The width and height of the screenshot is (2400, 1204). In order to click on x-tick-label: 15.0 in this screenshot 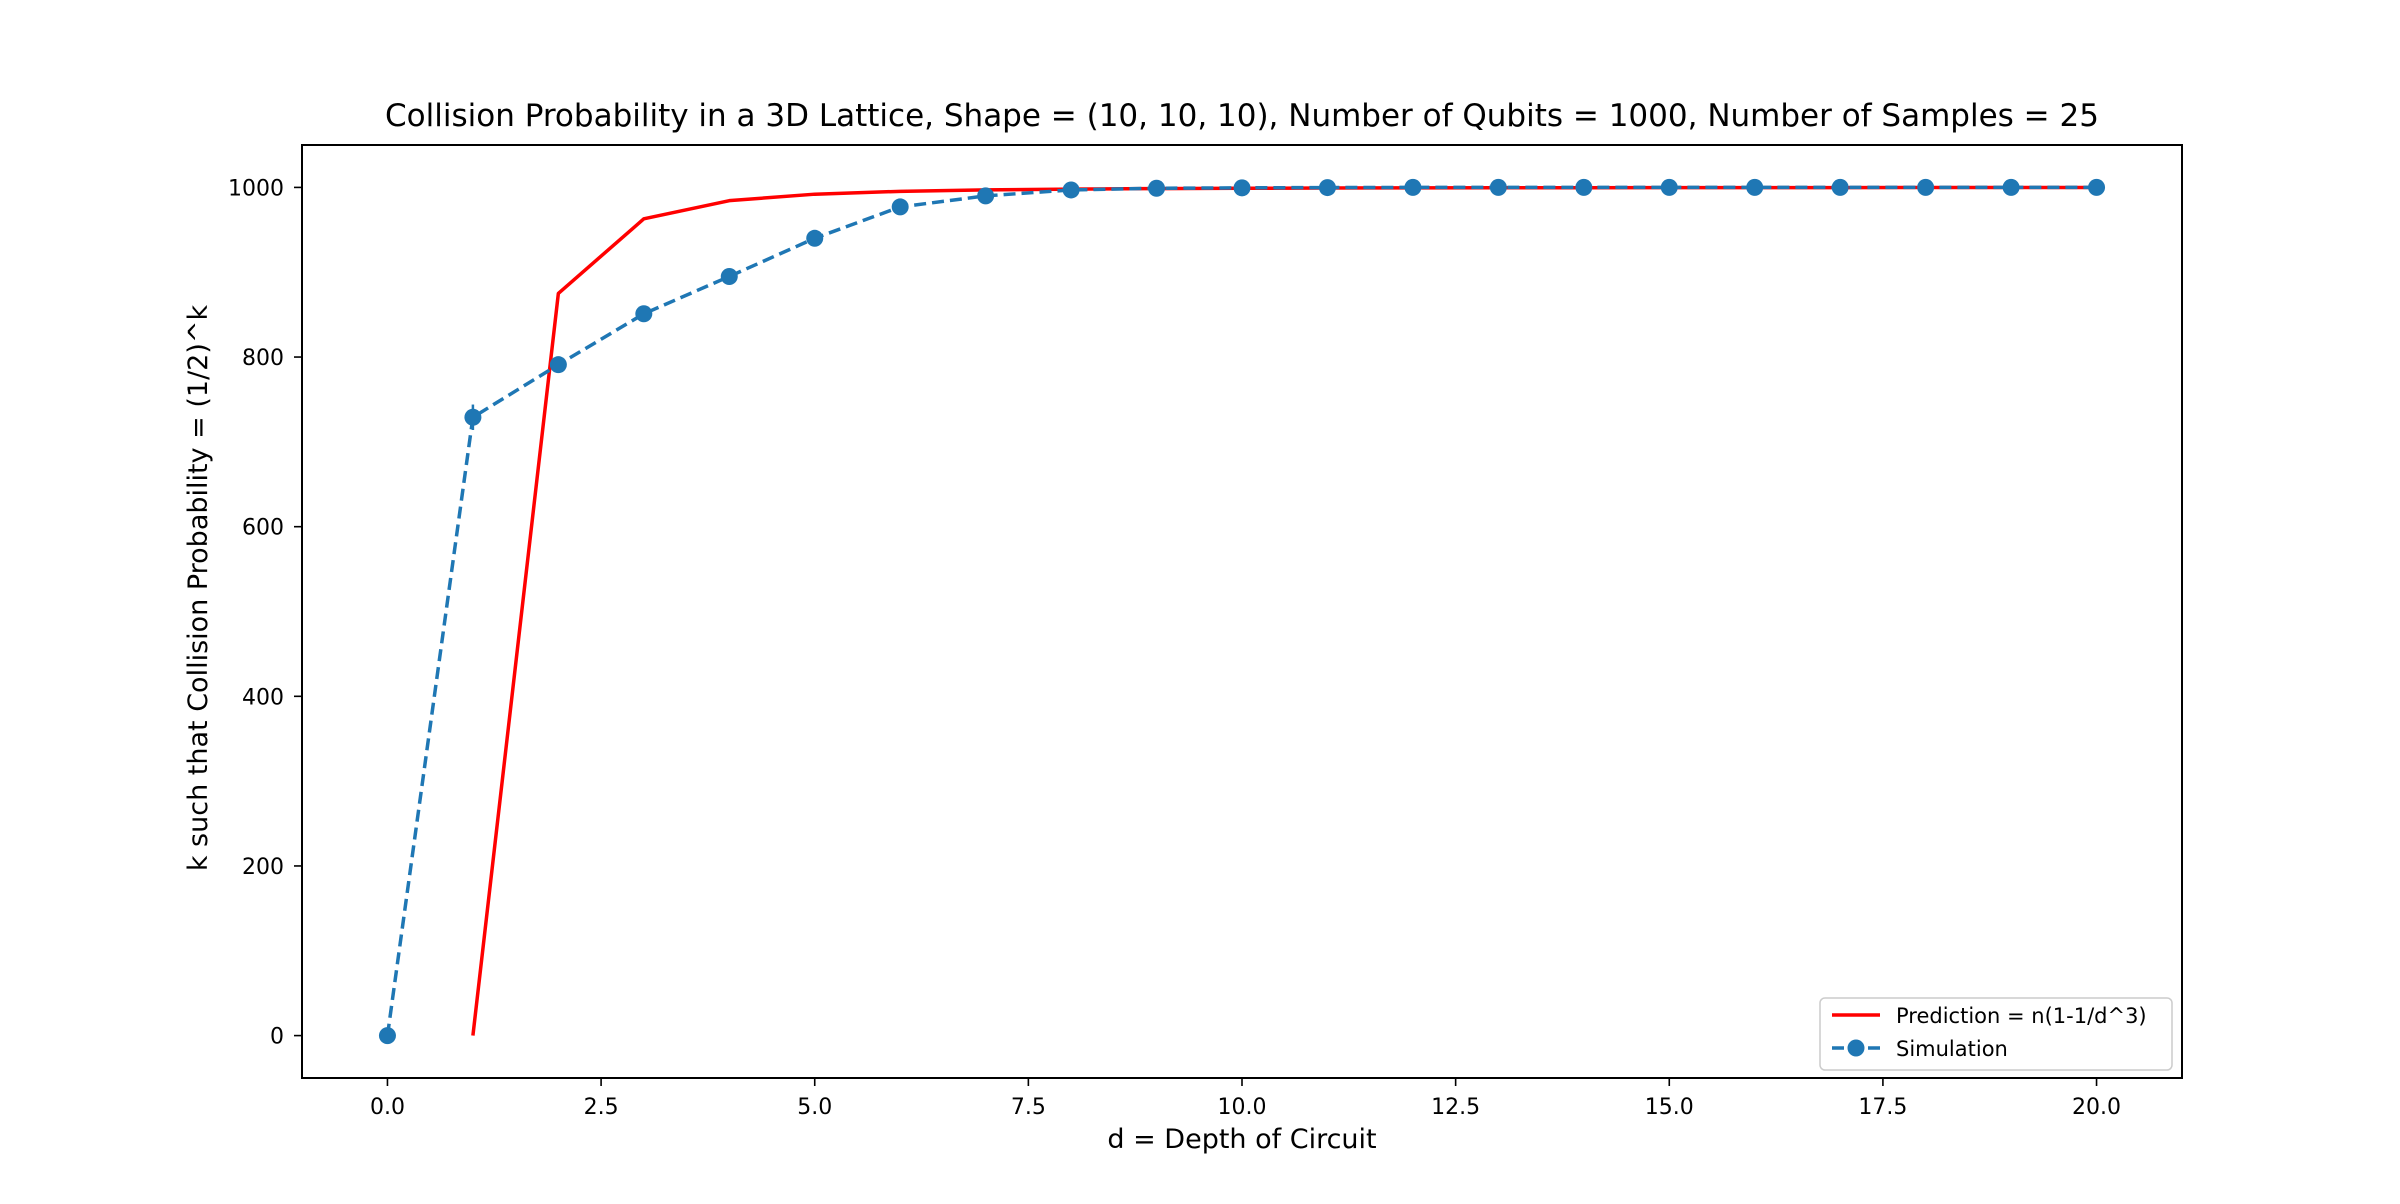, I will do `click(1669, 1107)`.